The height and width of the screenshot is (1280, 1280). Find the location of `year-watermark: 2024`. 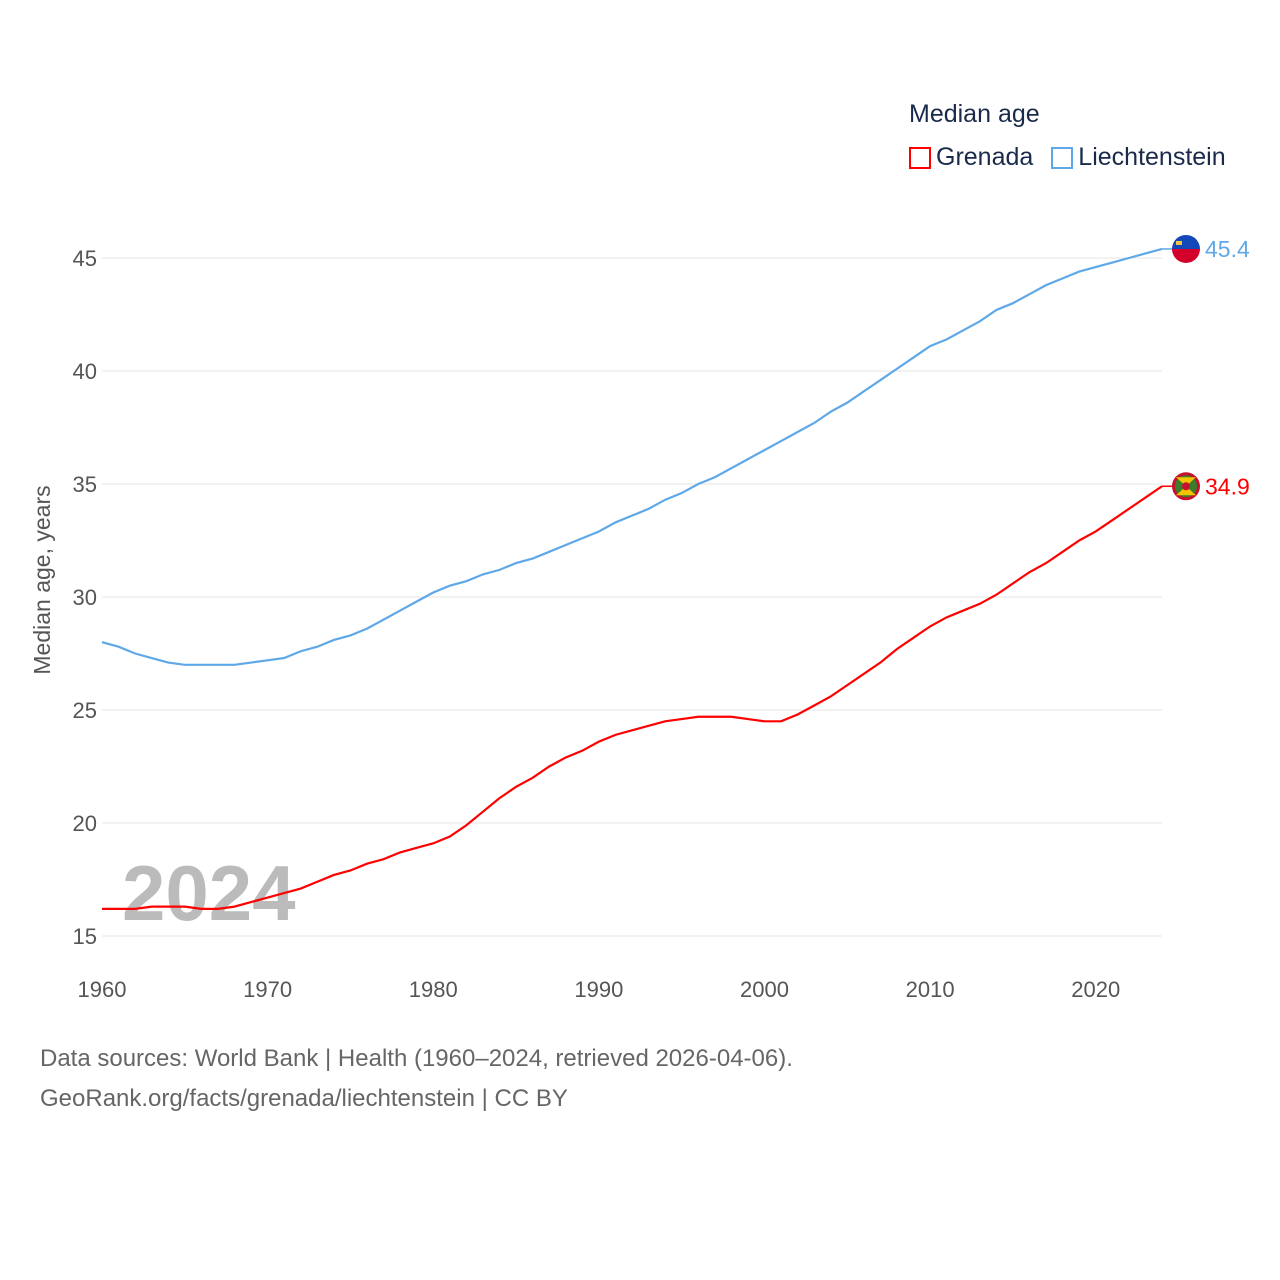

year-watermark: 2024 is located at coordinates (209, 893).